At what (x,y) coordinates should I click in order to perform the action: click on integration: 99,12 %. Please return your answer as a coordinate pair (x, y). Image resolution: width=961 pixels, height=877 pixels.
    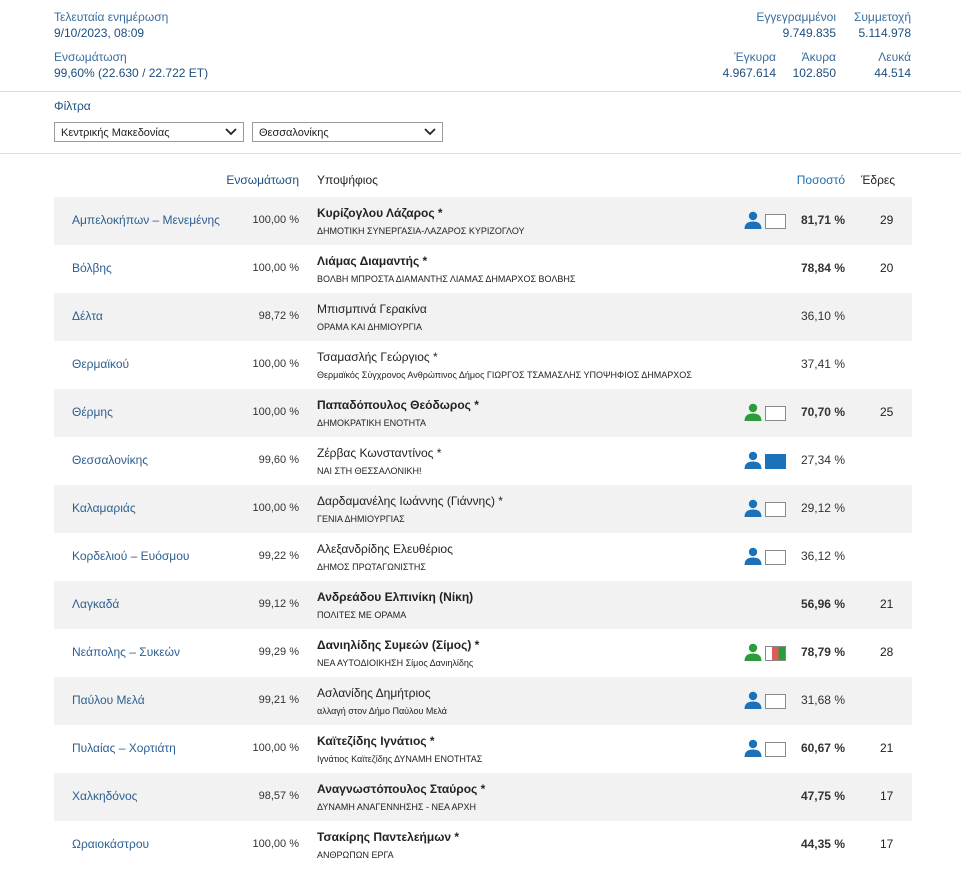
    Looking at the image, I should click on (278, 604).